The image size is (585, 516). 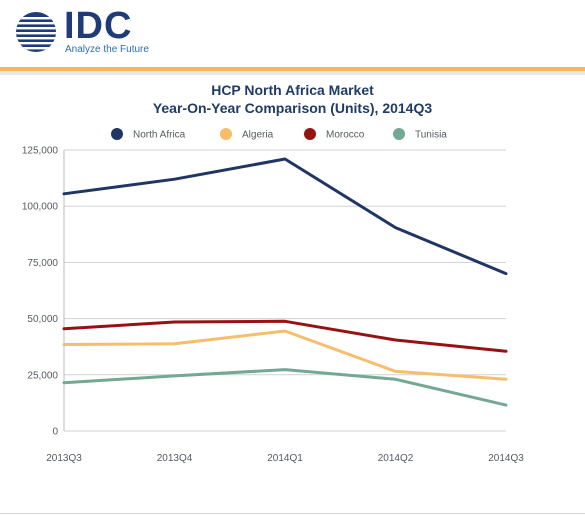 What do you see at coordinates (292, 90) in the screenshot?
I see `chart-title: HCP North Africa Market` at bounding box center [292, 90].